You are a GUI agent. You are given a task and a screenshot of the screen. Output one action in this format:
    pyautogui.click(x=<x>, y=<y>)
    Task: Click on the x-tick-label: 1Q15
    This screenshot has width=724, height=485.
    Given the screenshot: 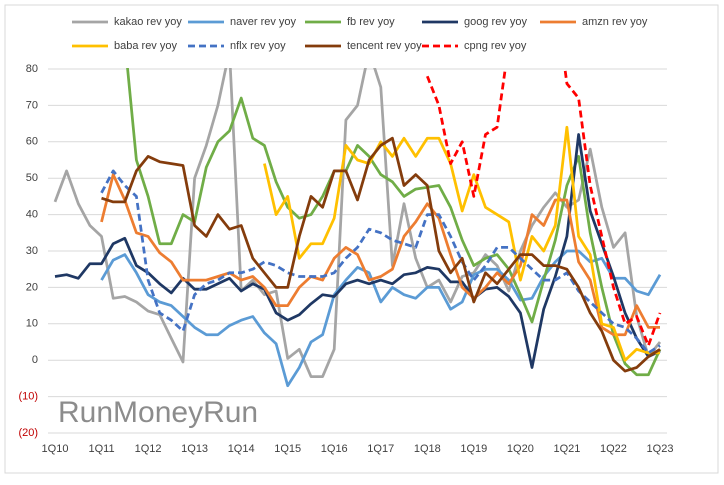 What is the action you would take?
    pyautogui.click(x=287, y=449)
    